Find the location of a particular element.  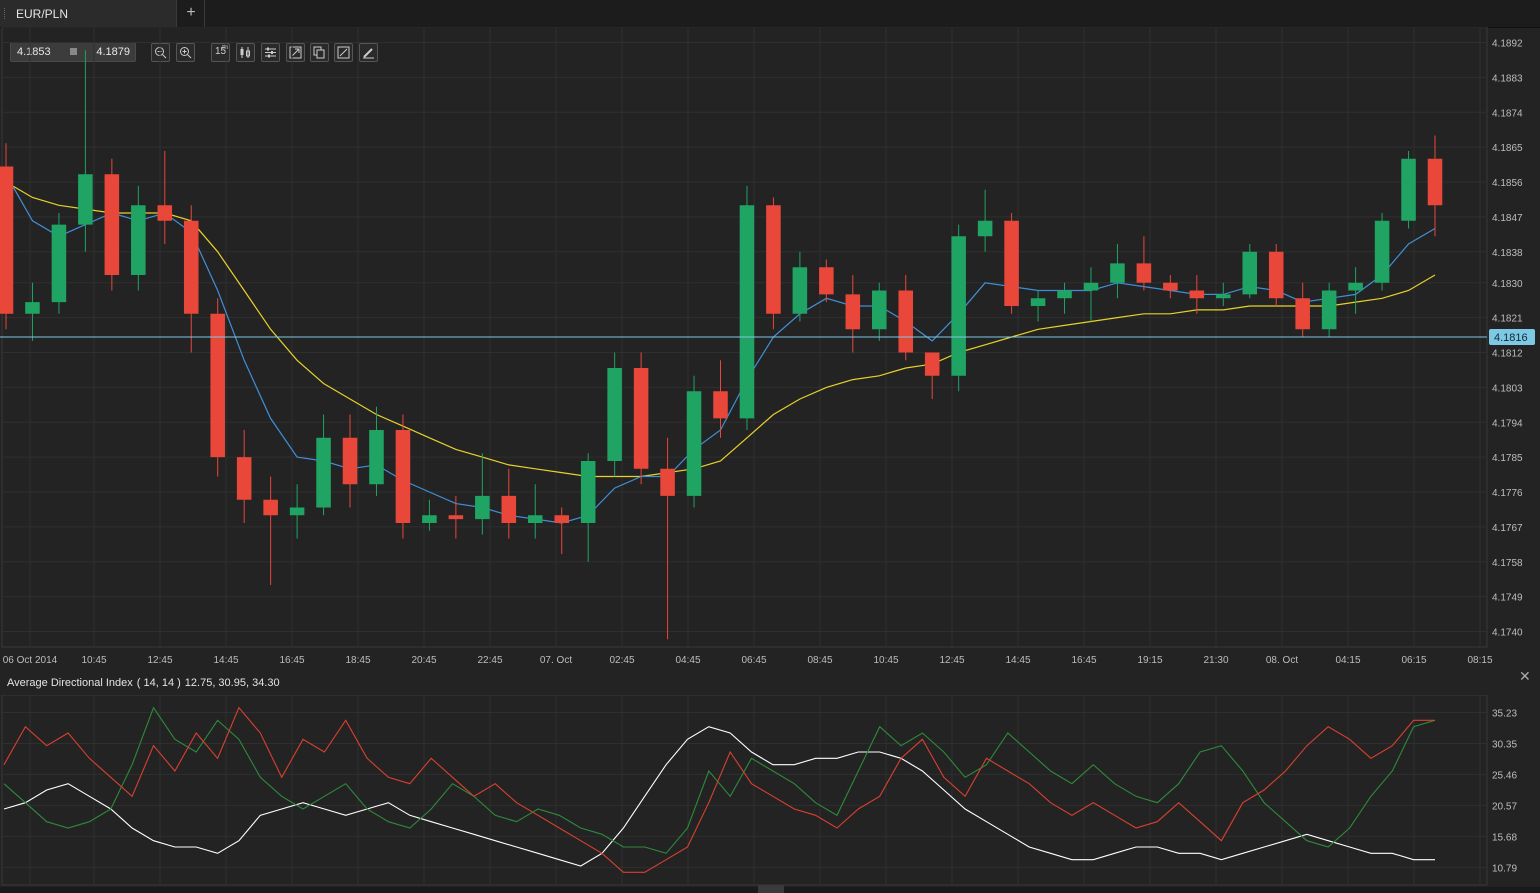

chart-type-button is located at coordinates (245, 52).